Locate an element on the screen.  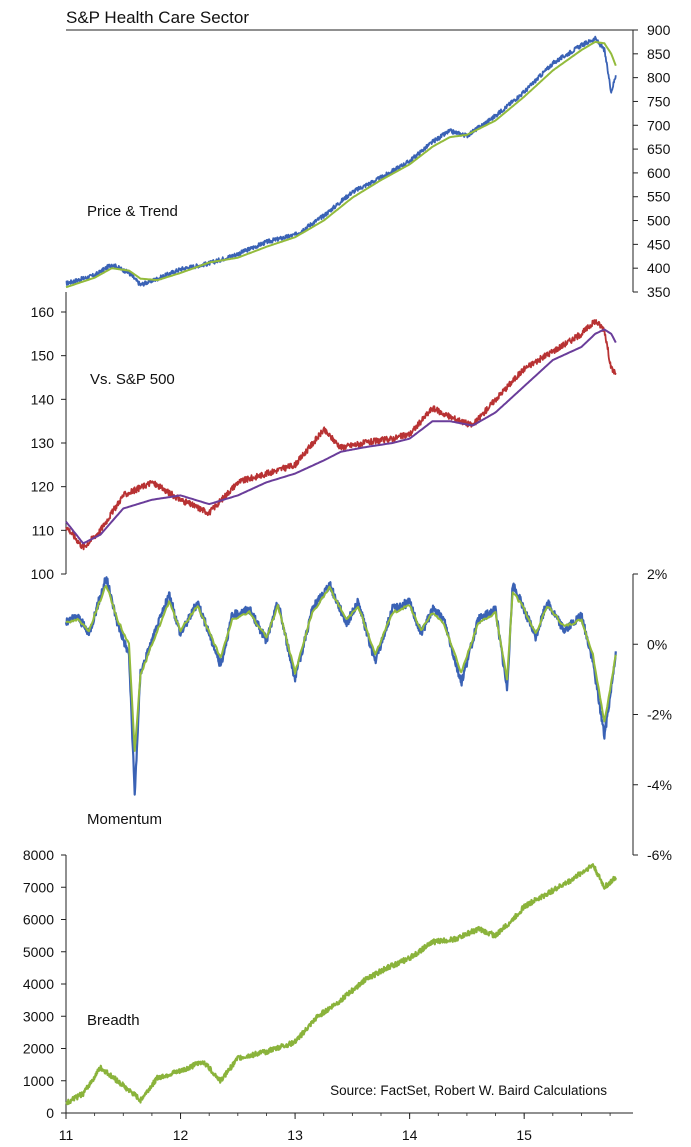
price-y-tick-label: 500 is located at coordinates (659, 221).